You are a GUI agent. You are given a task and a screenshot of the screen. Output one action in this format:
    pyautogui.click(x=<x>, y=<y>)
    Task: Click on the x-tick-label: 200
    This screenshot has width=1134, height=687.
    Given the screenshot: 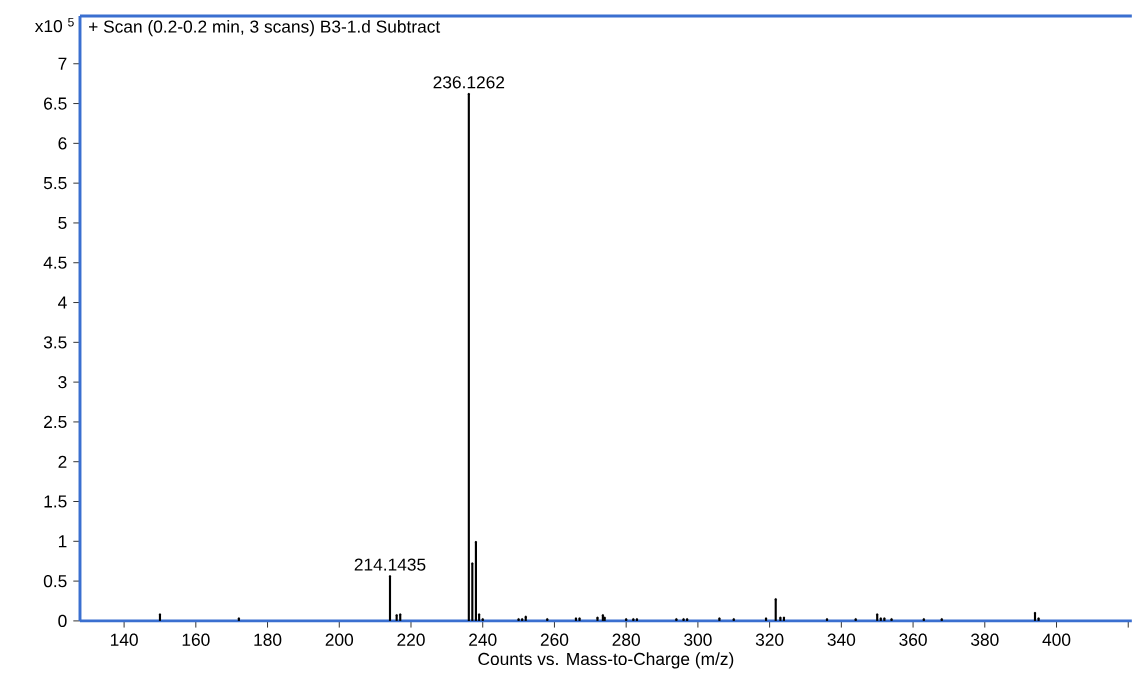 What is the action you would take?
    pyautogui.click(x=339, y=639)
    